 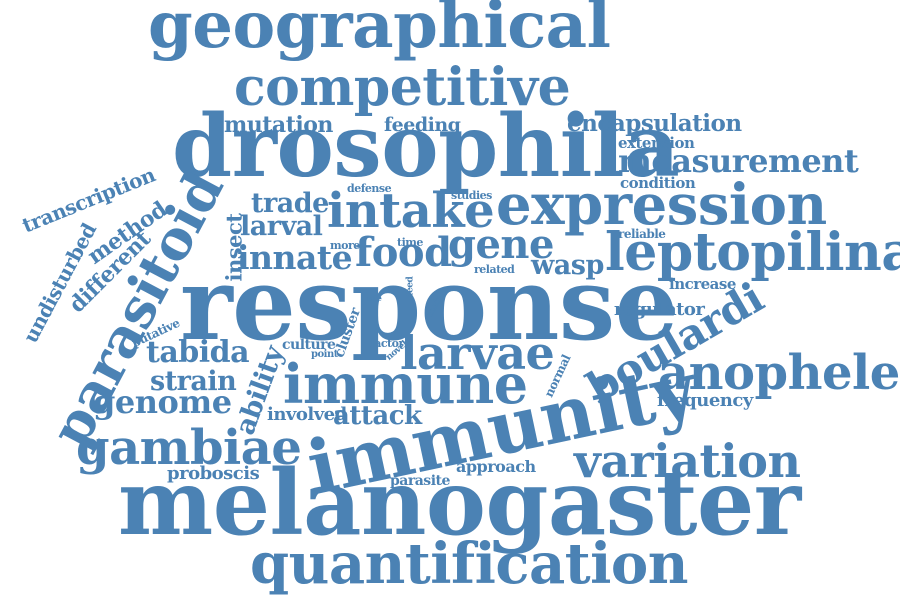 I want to click on word-site: site, so click(x=374, y=298).